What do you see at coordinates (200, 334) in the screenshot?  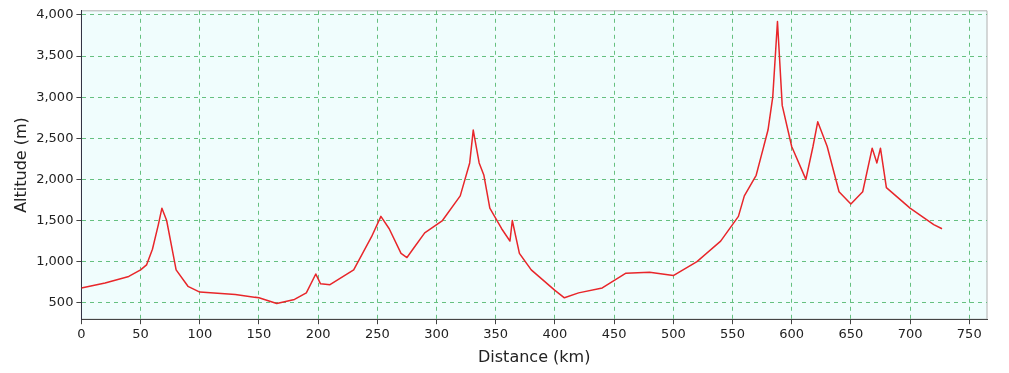 I see `x-tick-label: 100` at bounding box center [200, 334].